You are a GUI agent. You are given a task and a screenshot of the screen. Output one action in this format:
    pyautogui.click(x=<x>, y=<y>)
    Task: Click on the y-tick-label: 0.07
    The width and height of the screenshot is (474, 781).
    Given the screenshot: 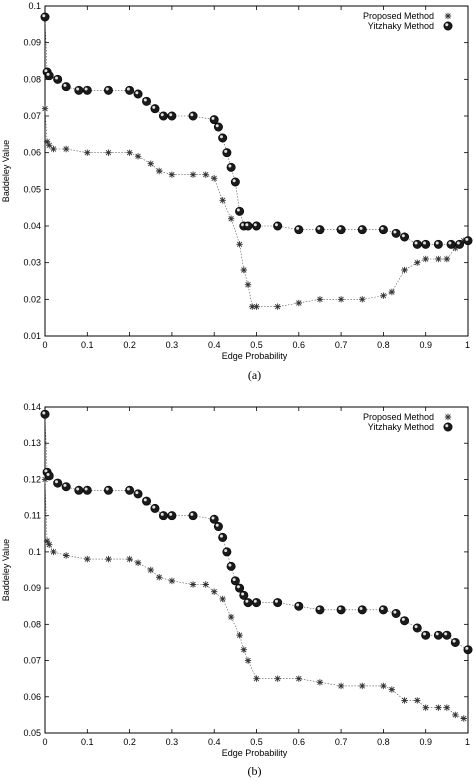 What is the action you would take?
    pyautogui.click(x=32, y=661)
    